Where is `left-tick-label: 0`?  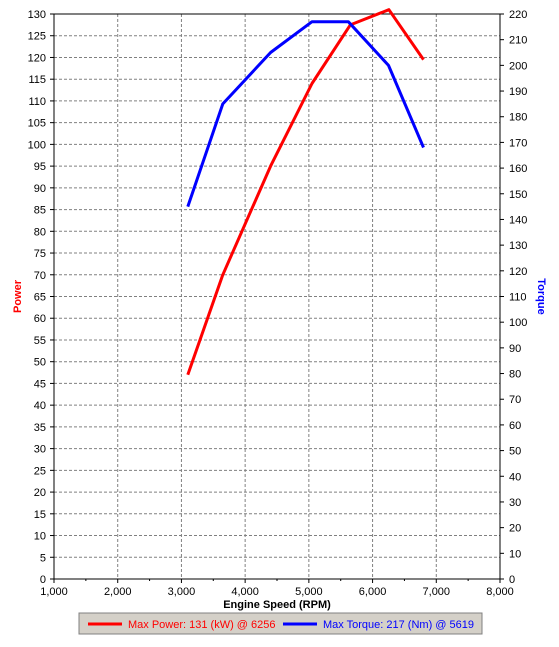 left-tick-label: 0 is located at coordinates (43, 580).